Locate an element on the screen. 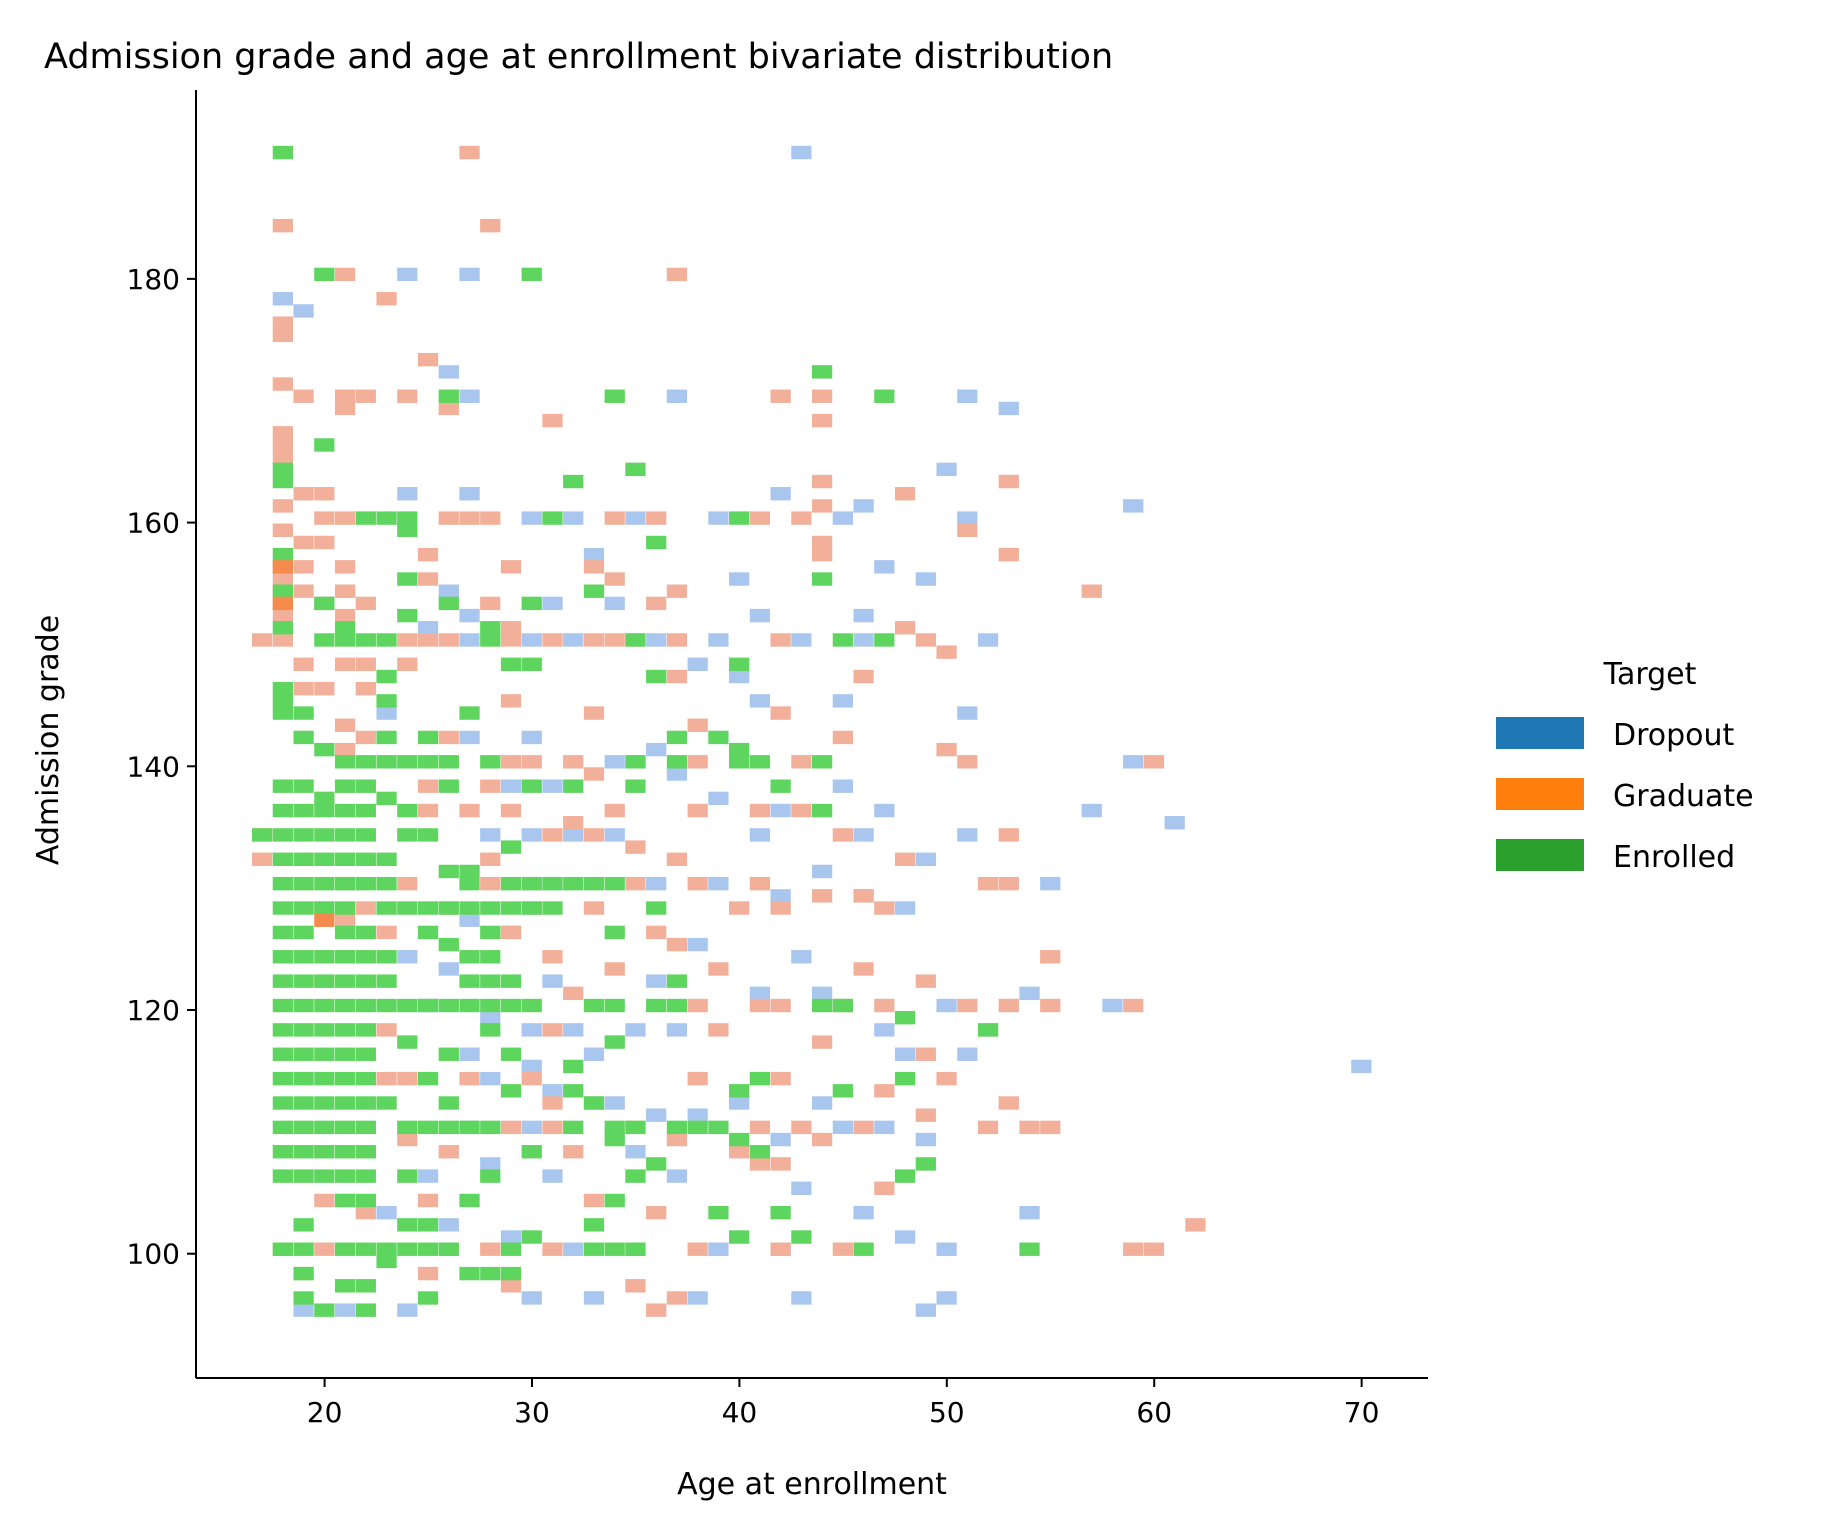  legend-label-graduate: Graduate is located at coordinates (1683, 796).